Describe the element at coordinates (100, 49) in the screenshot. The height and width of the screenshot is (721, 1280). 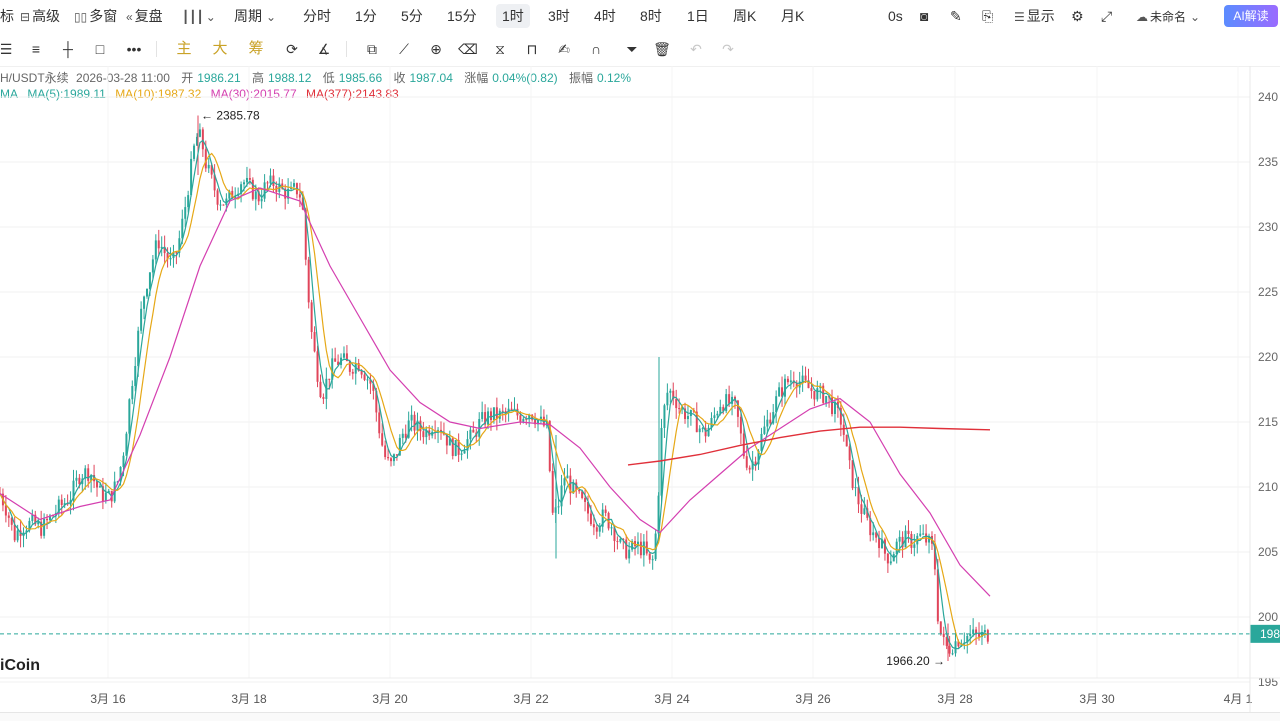
I see `rectangle-icon: □` at that location.